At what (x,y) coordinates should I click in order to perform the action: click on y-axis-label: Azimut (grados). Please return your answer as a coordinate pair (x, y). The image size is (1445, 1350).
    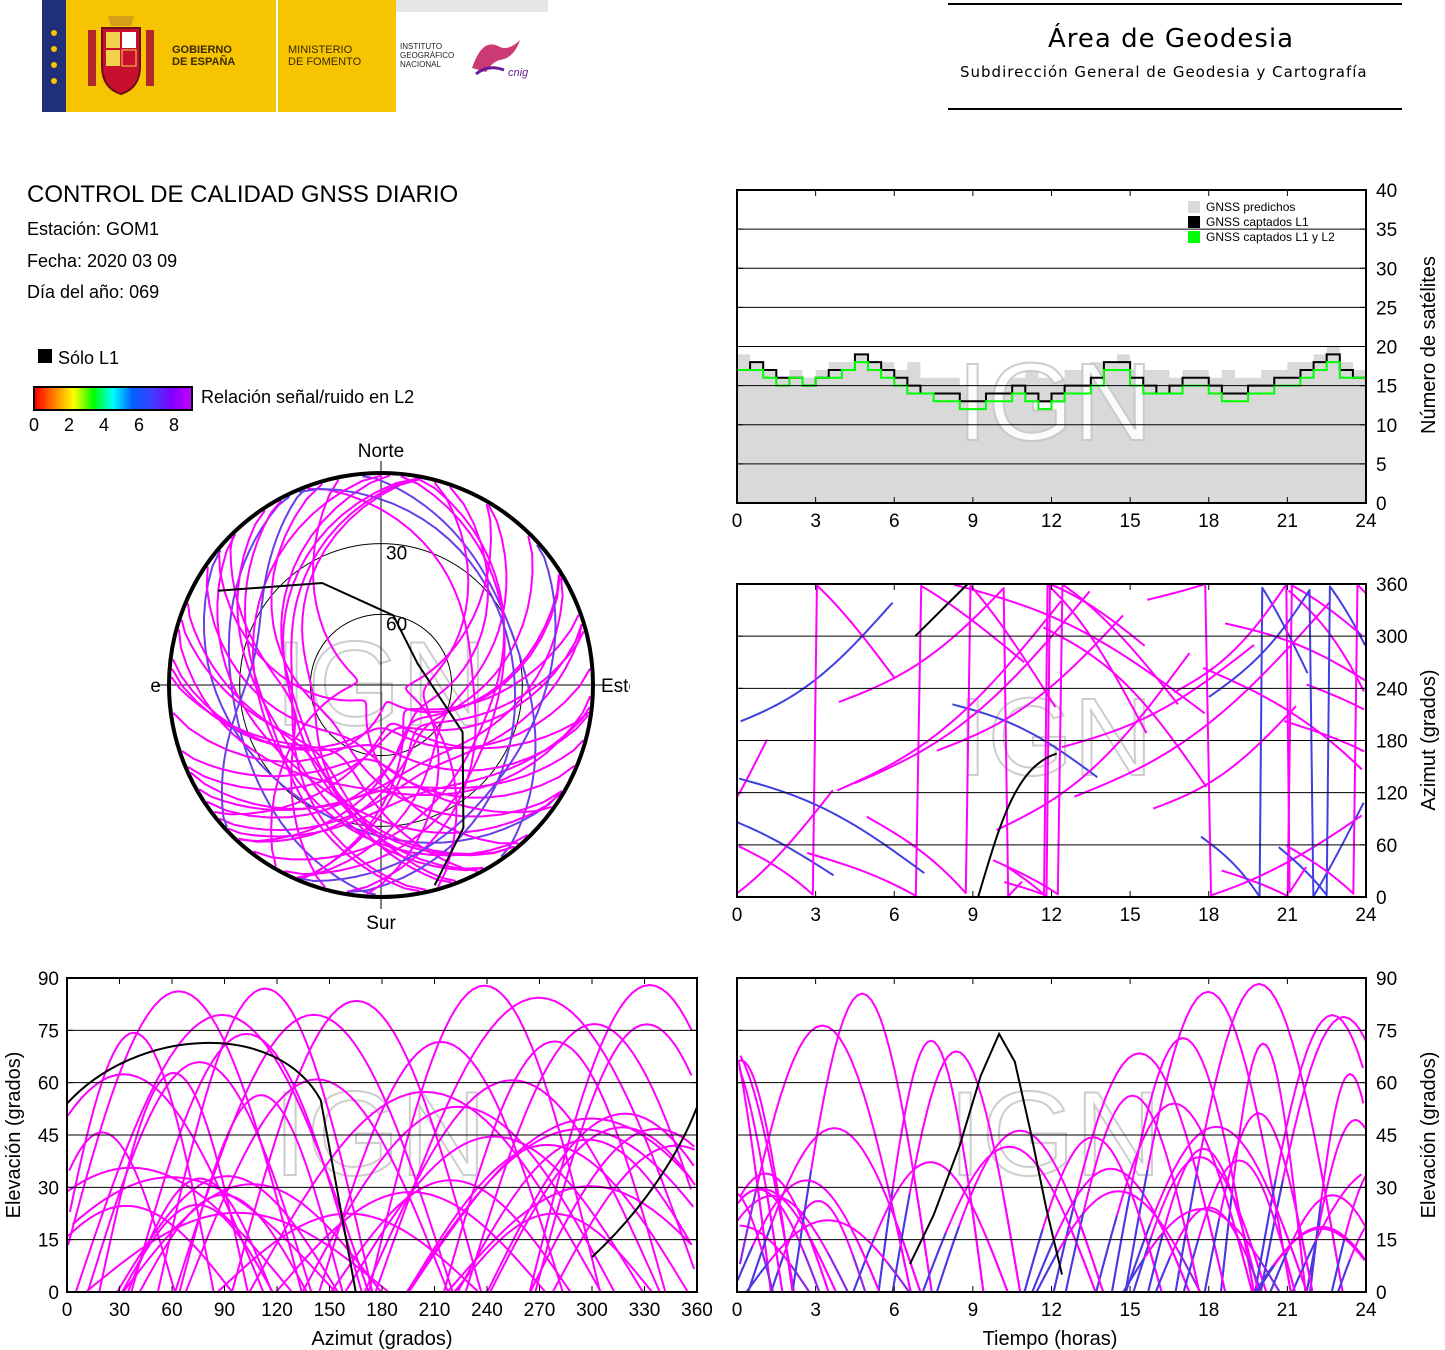
    Looking at the image, I should click on (1429, 739).